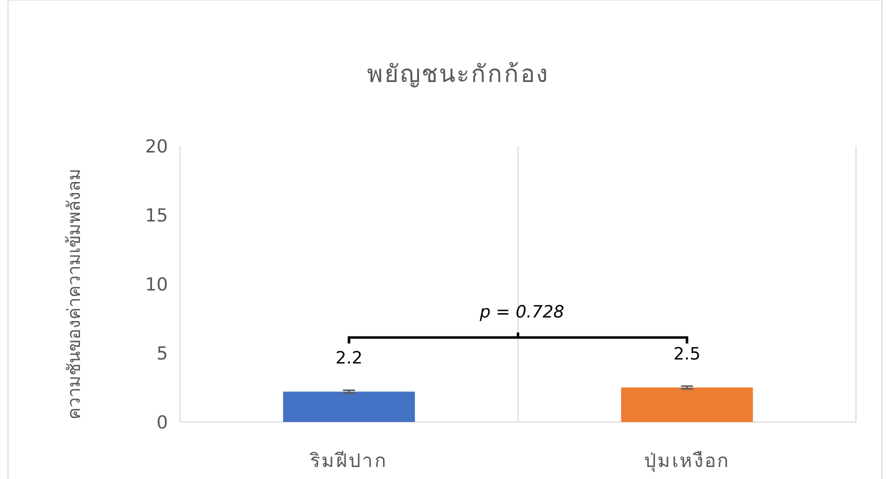  Describe the element at coordinates (156, 285) in the screenshot. I see `y-tick-label: 10` at that location.